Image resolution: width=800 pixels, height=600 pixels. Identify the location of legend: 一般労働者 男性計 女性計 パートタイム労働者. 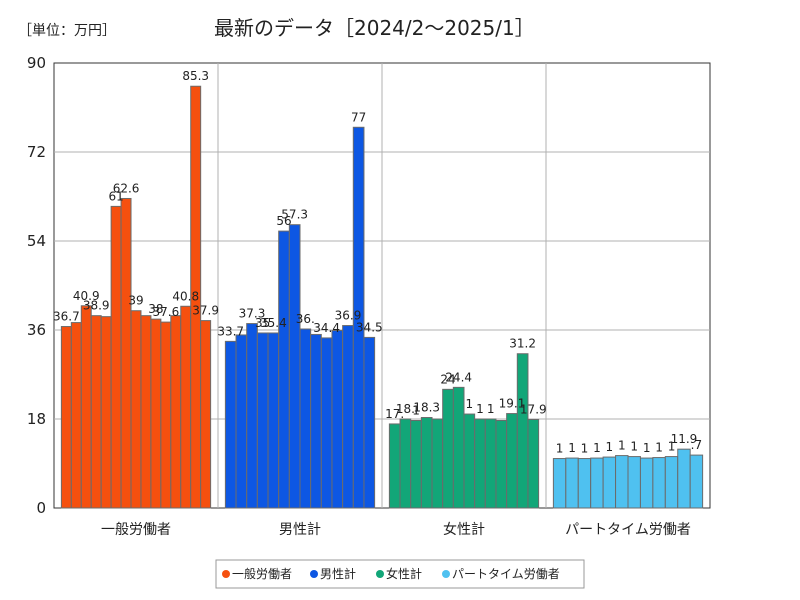
(400, 574).